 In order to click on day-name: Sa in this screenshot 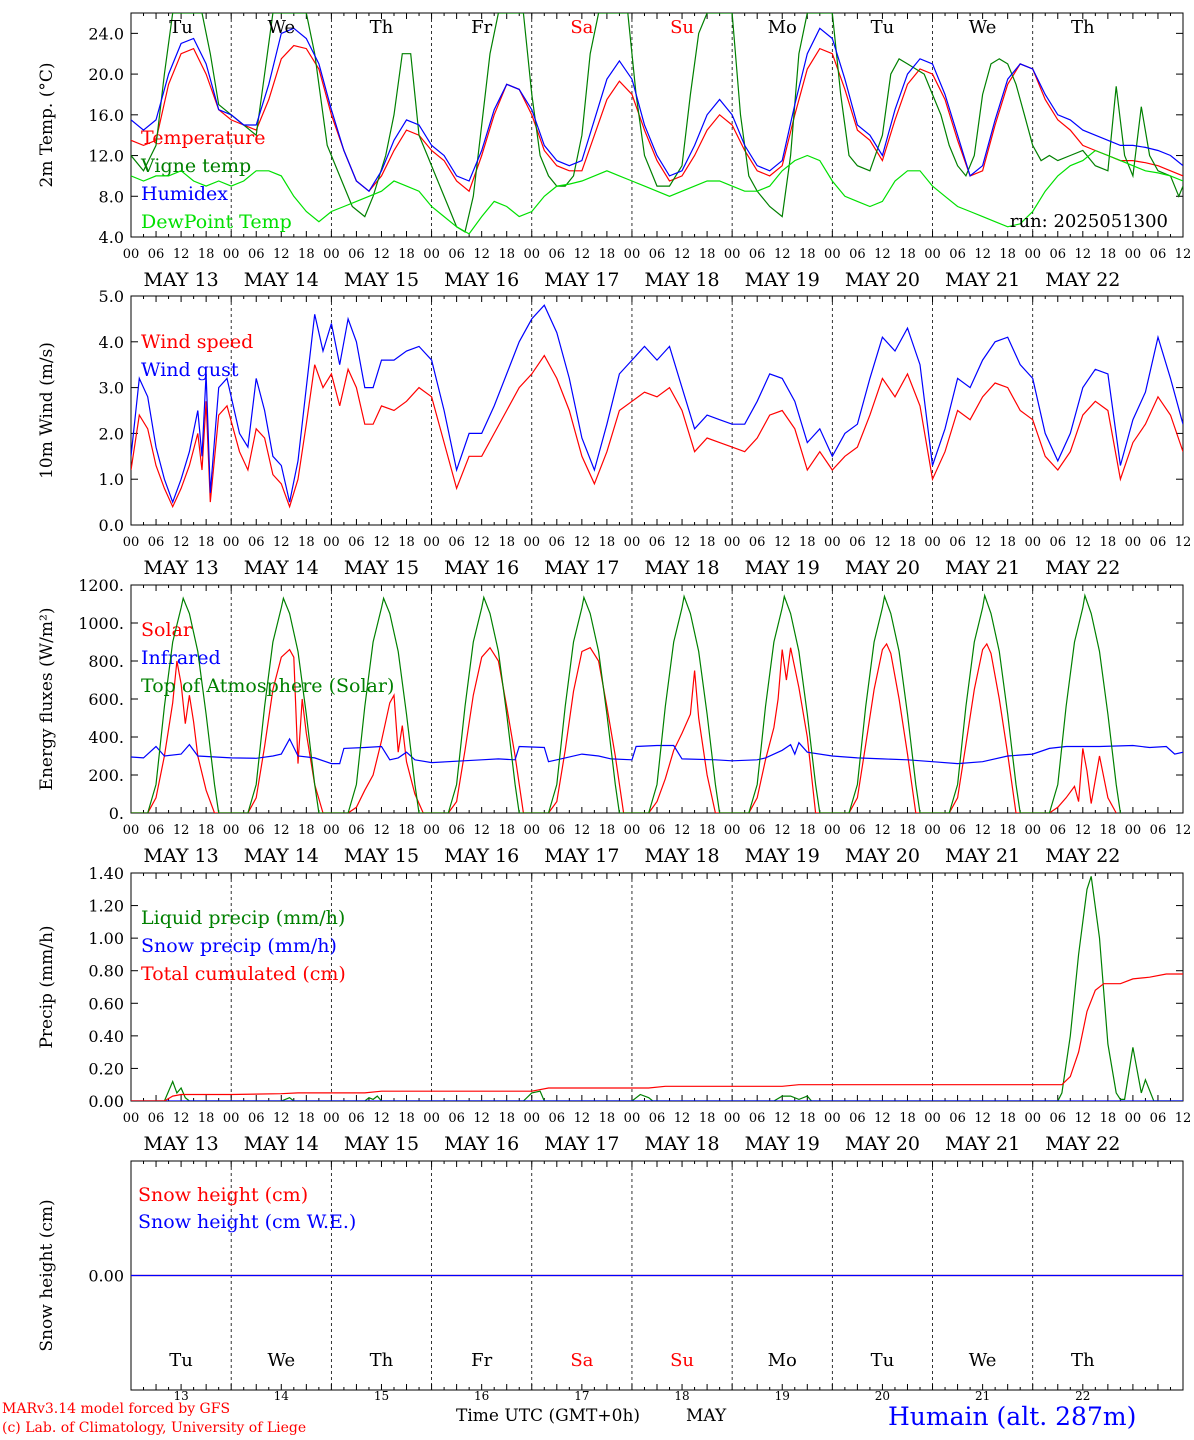, I will do `click(581, 1360)`.